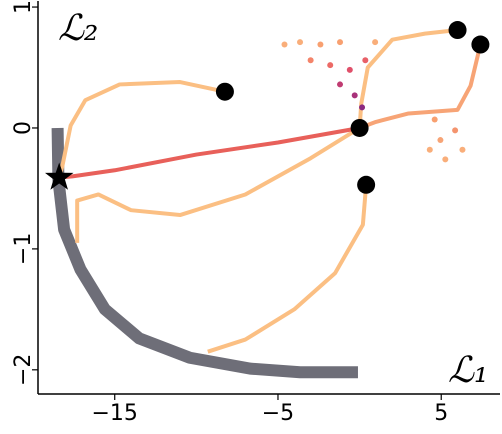 The width and height of the screenshot is (502, 434). I want to click on x-axis-label: ℒ₁, so click(468, 370).